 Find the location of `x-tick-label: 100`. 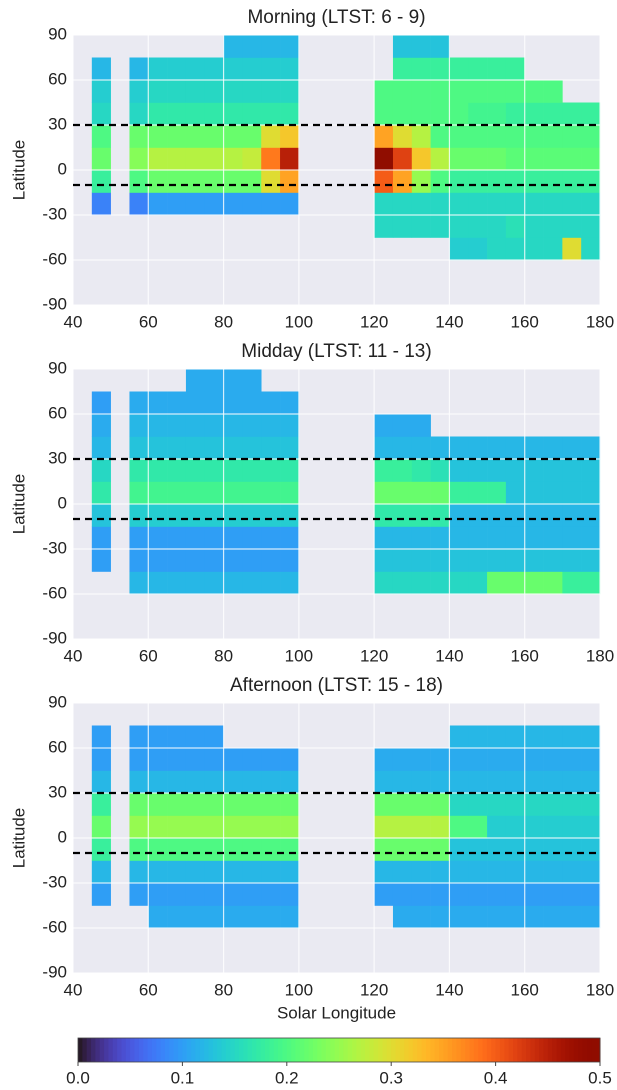

x-tick-label: 100 is located at coordinates (299, 655).